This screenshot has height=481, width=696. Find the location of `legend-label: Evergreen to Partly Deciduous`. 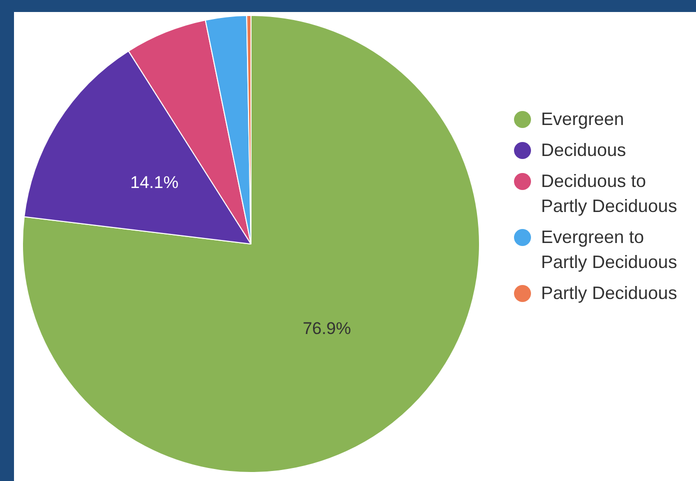

legend-label: Evergreen to Partly Deciduous is located at coordinates (609, 250).